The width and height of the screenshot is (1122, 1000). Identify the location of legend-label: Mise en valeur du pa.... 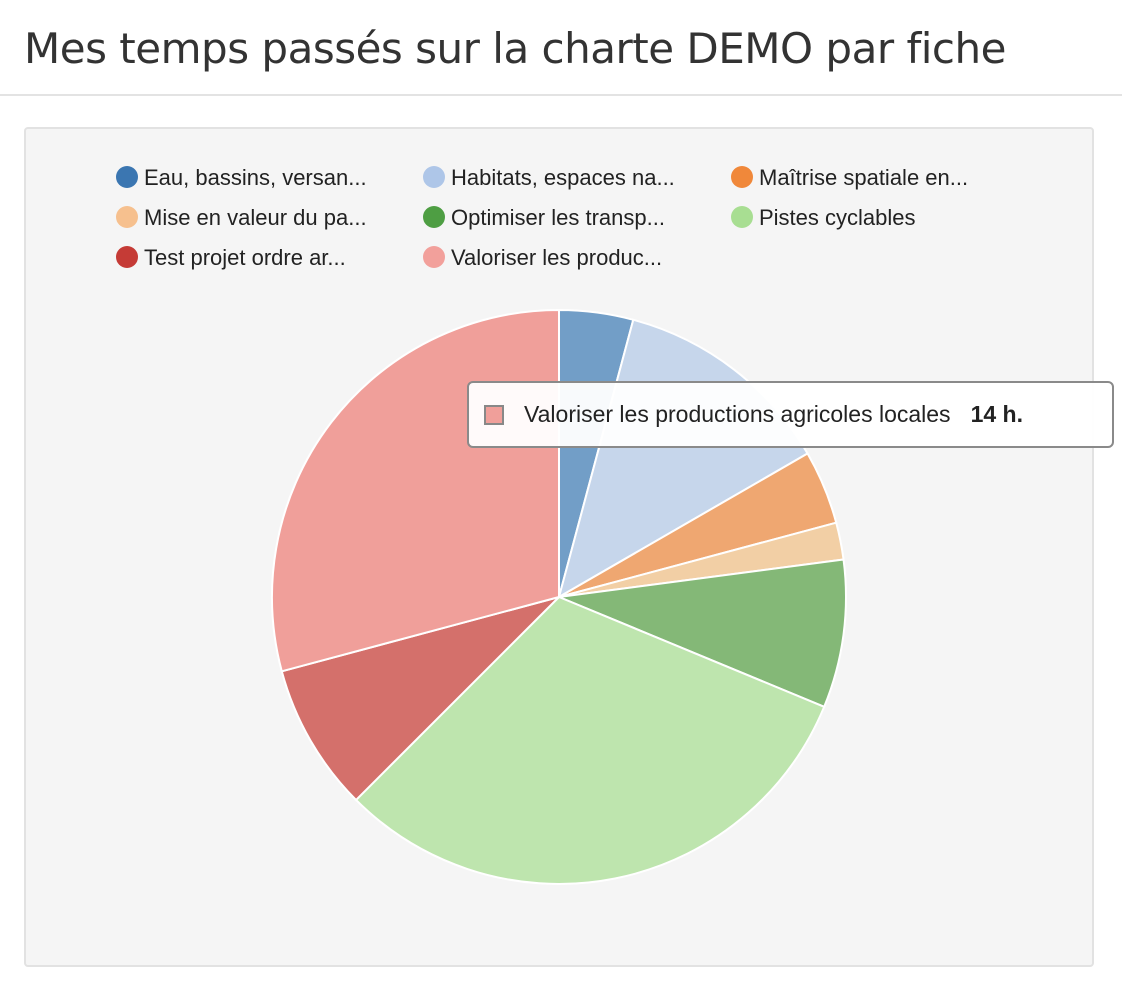
(255, 217).